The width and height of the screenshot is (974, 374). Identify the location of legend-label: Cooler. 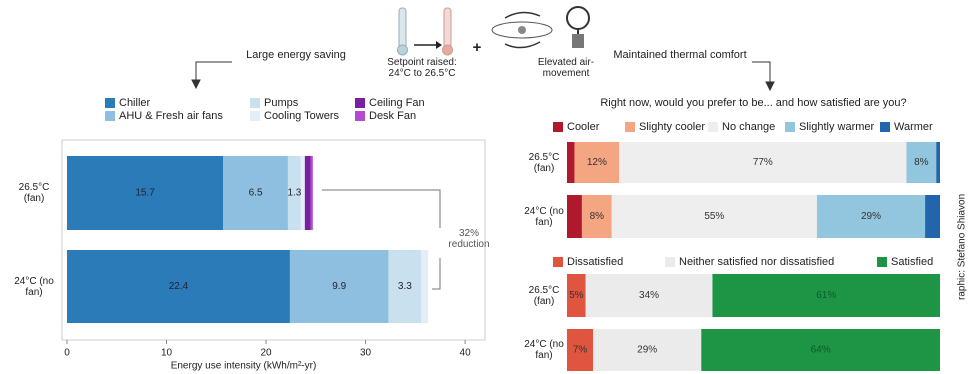
(583, 127).